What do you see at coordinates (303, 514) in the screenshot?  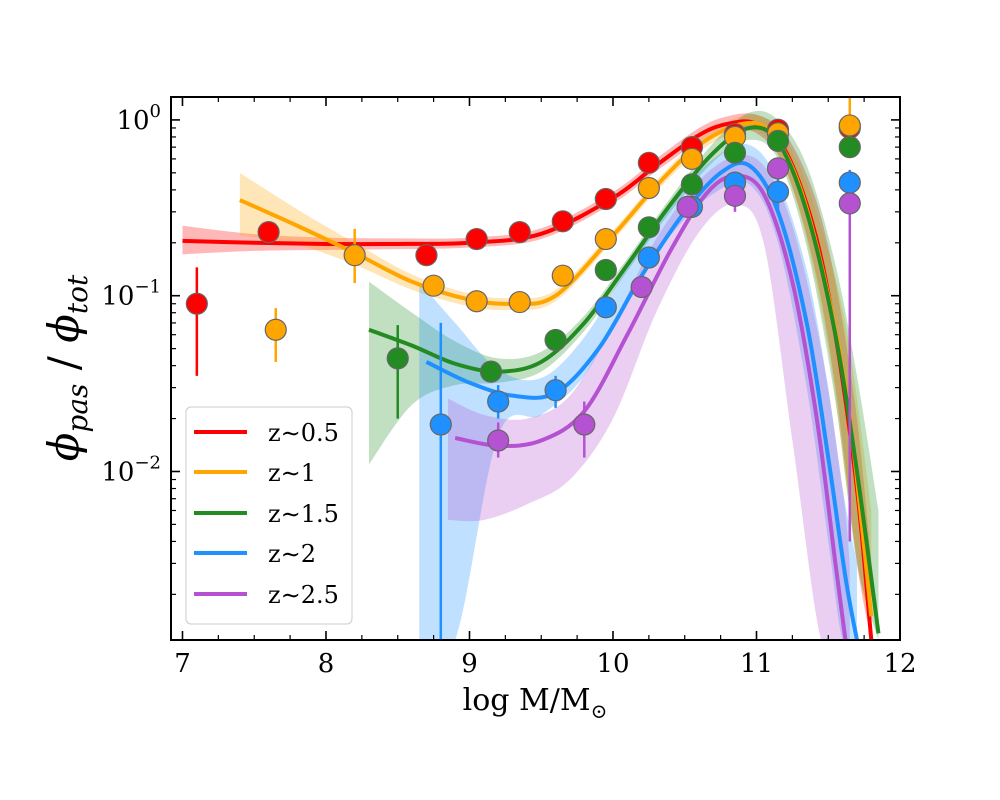 I see `legend-label: z∼1.5` at bounding box center [303, 514].